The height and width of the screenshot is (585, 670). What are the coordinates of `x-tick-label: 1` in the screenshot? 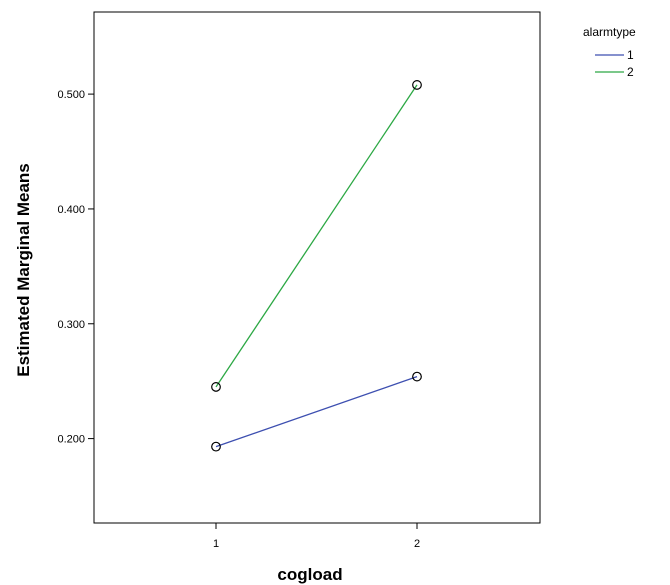 It's located at (216, 544).